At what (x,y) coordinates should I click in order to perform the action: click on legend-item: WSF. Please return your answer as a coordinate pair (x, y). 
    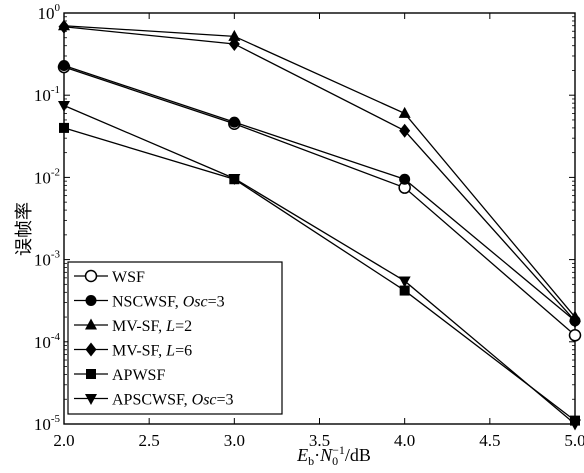
    Looking at the image, I should click on (109, 277).